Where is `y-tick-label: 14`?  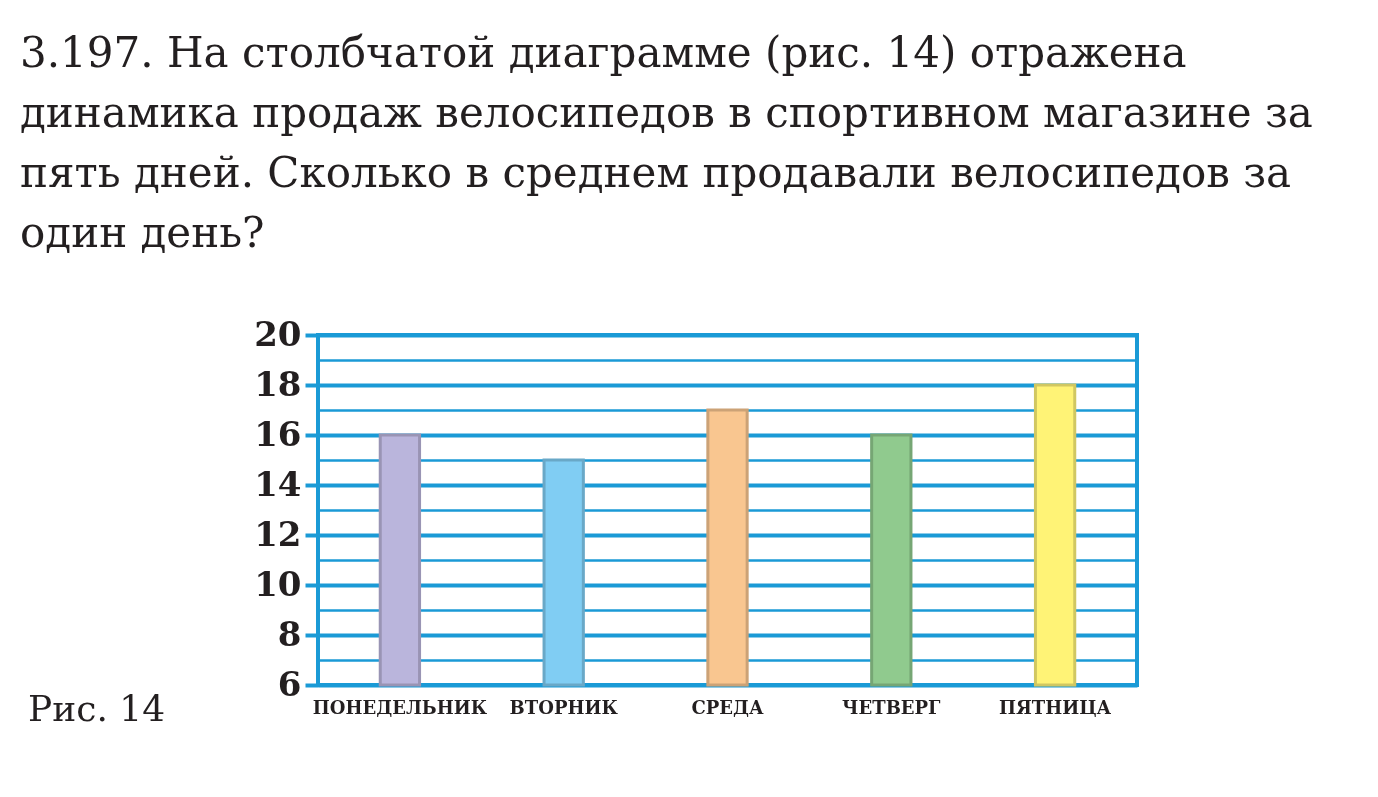 y-tick-label: 14 is located at coordinates (278, 483).